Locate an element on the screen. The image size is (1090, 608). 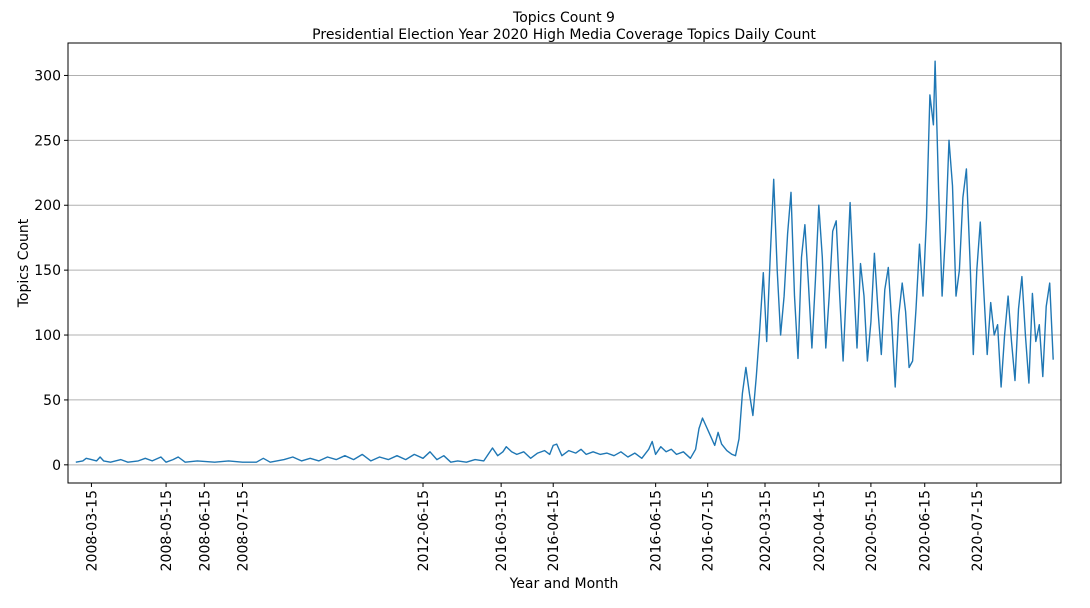
y-tick-label: 250 is located at coordinates (47, 141).